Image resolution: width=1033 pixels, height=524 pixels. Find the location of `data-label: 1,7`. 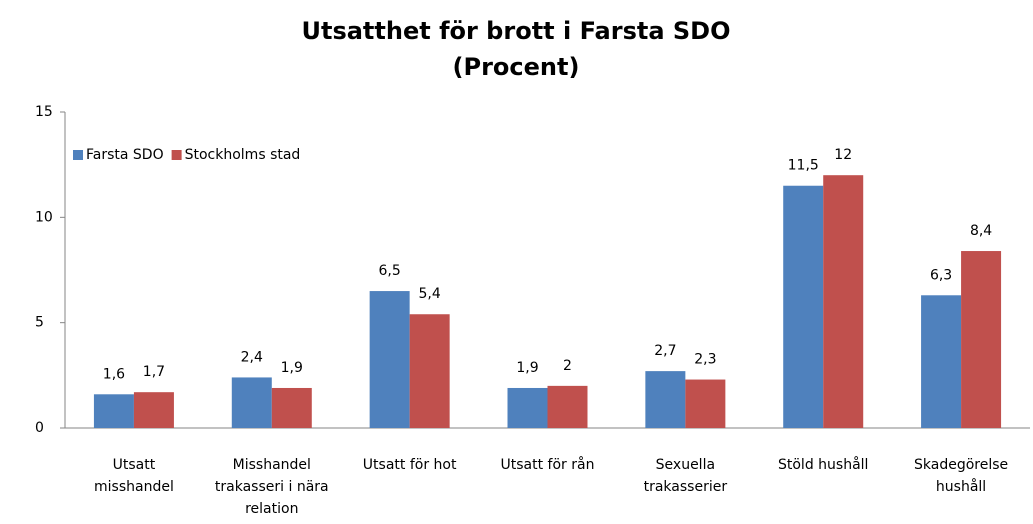

data-label: 1,7 is located at coordinates (154, 372).